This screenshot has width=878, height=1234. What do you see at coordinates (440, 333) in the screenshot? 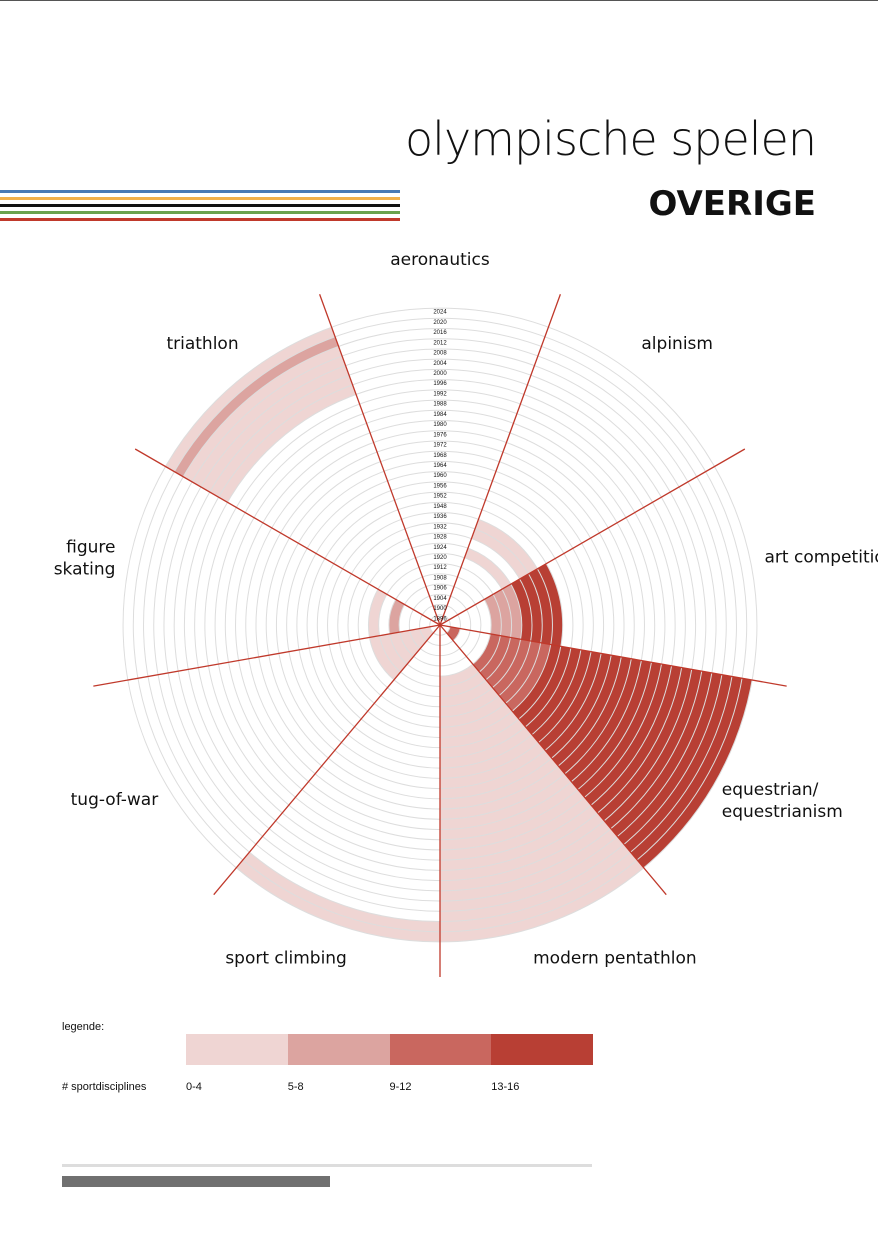
I see `year-label: 2016` at bounding box center [440, 333].